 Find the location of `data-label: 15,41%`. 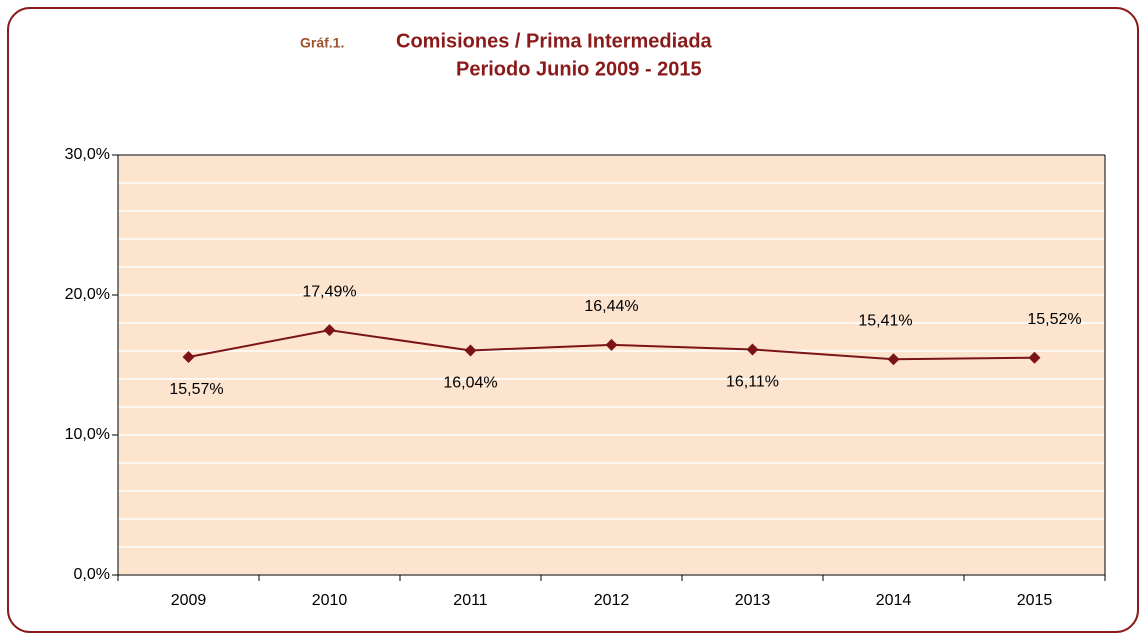

data-label: 15,41% is located at coordinates (885, 320).